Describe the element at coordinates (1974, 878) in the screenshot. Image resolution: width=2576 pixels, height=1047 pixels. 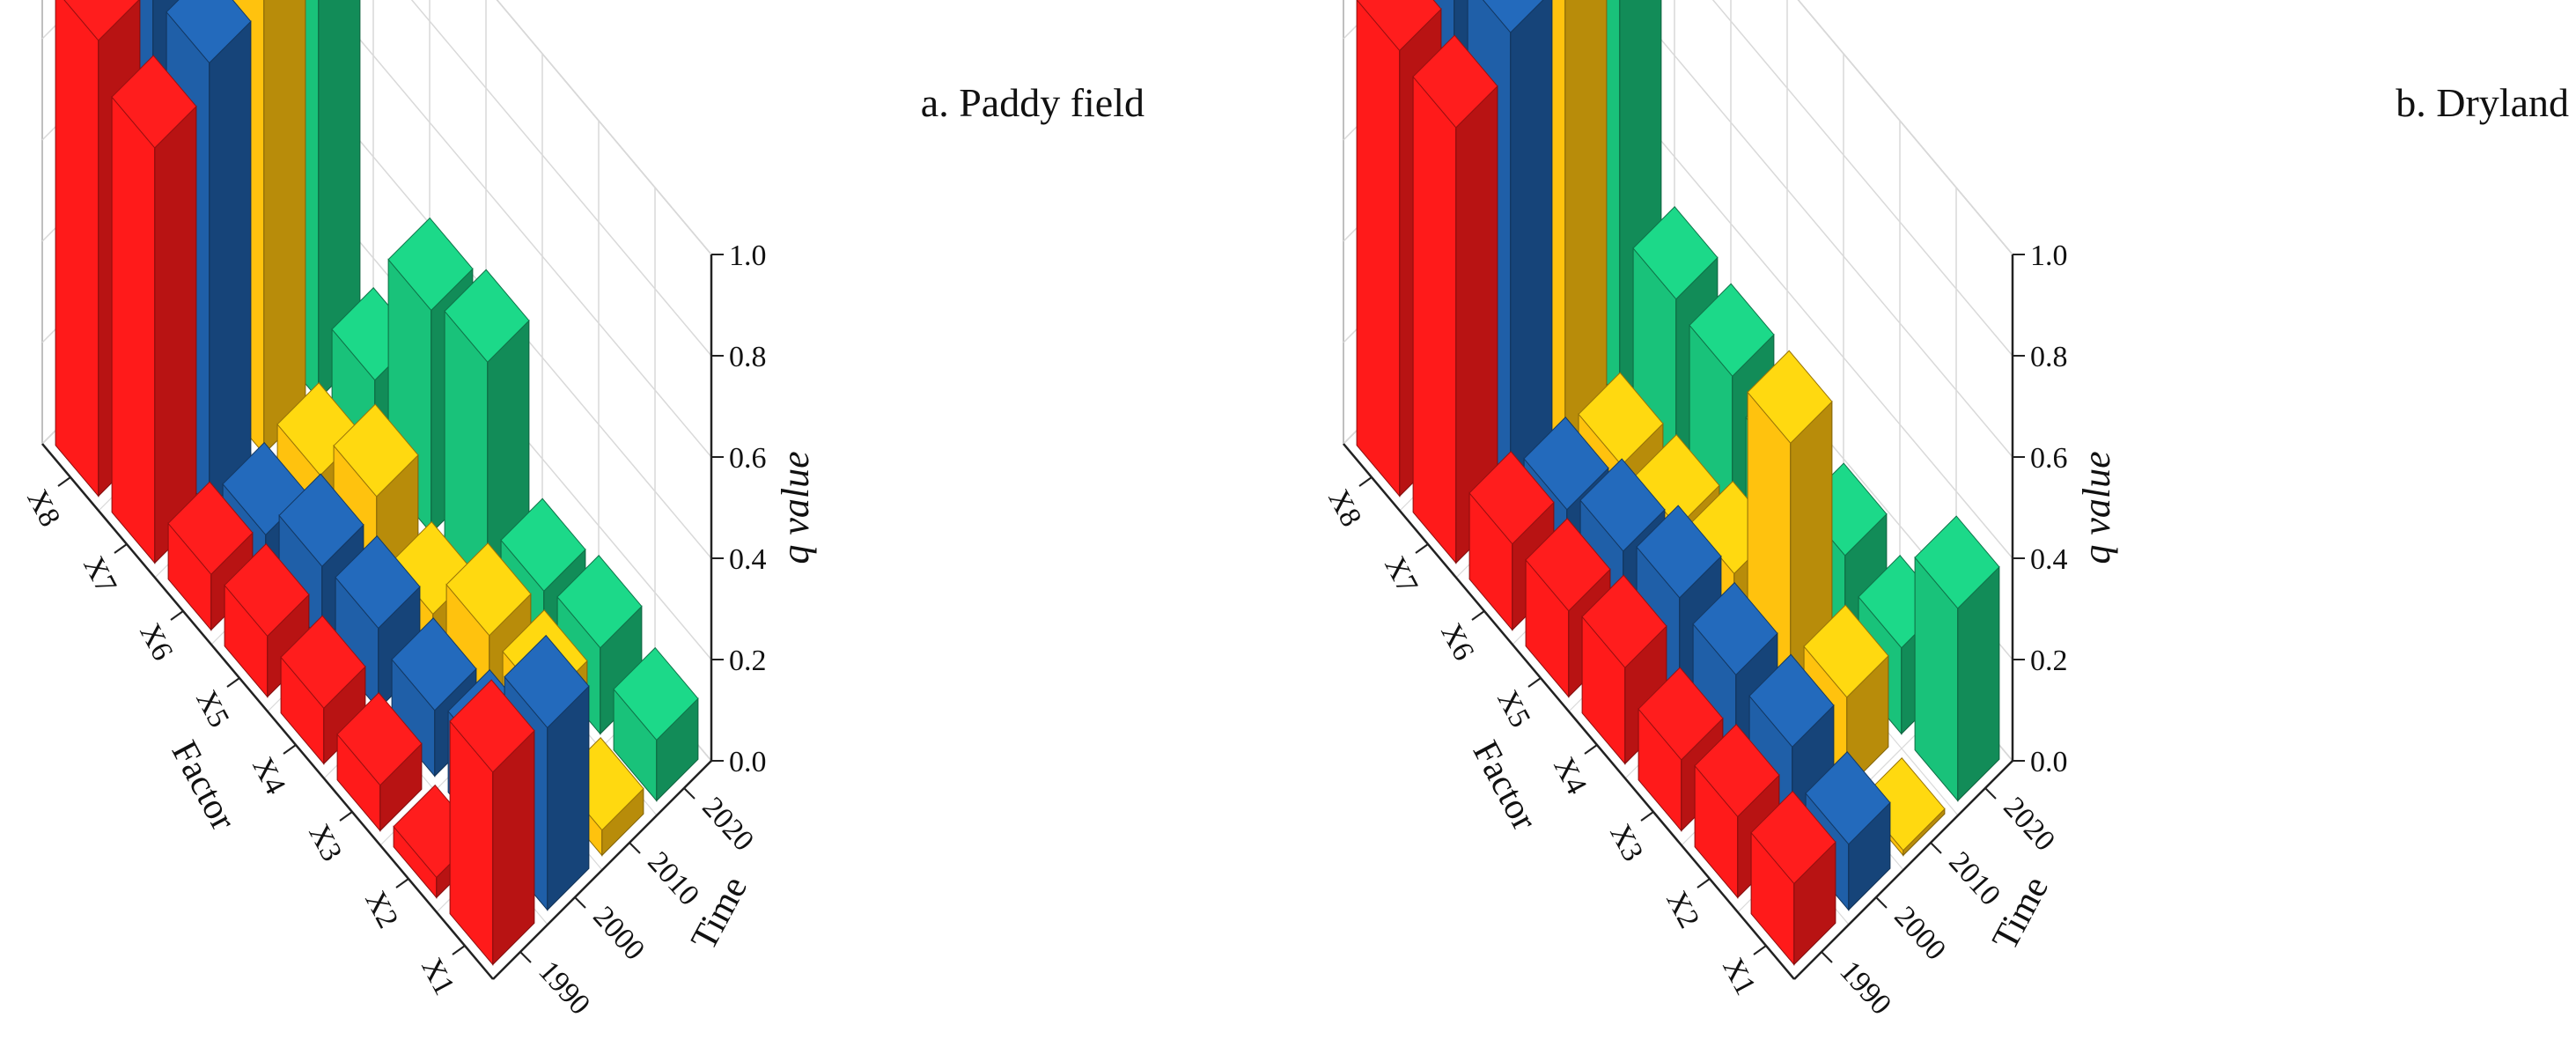
I see `time-tick-label: 2010` at that location.